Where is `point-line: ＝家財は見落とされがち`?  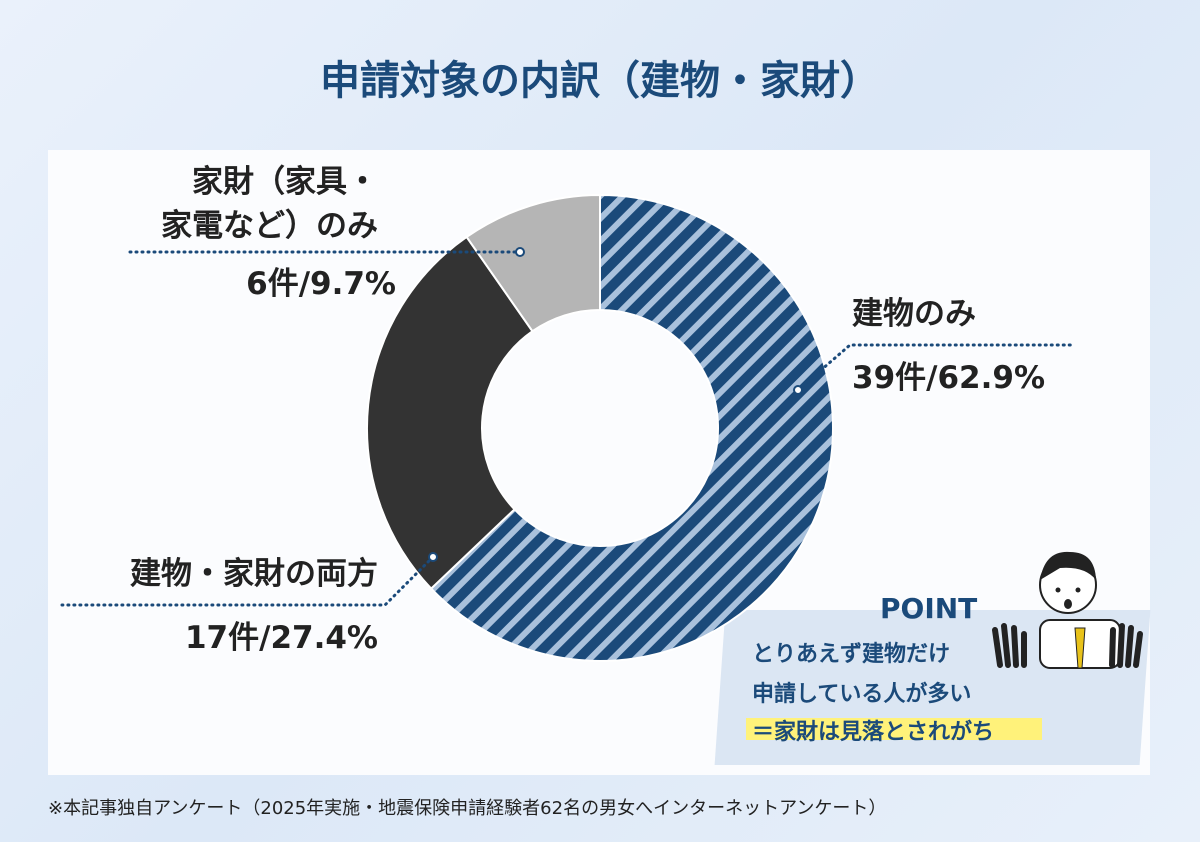
point-line: ＝家財は見落とされがち is located at coordinates (873, 732).